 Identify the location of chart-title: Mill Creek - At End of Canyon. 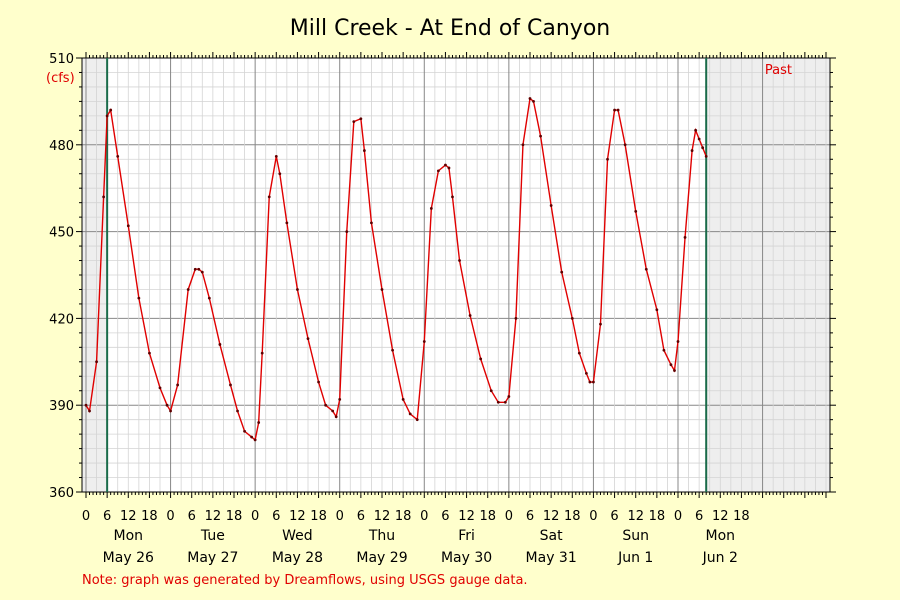
(450, 28).